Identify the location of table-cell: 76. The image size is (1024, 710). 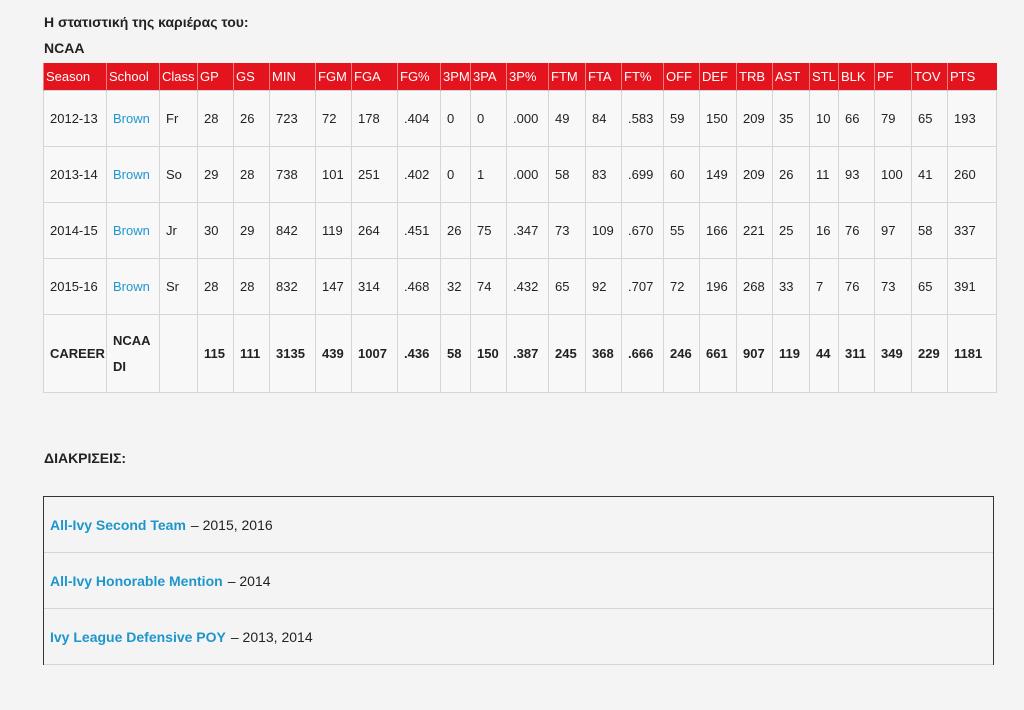
(856, 230).